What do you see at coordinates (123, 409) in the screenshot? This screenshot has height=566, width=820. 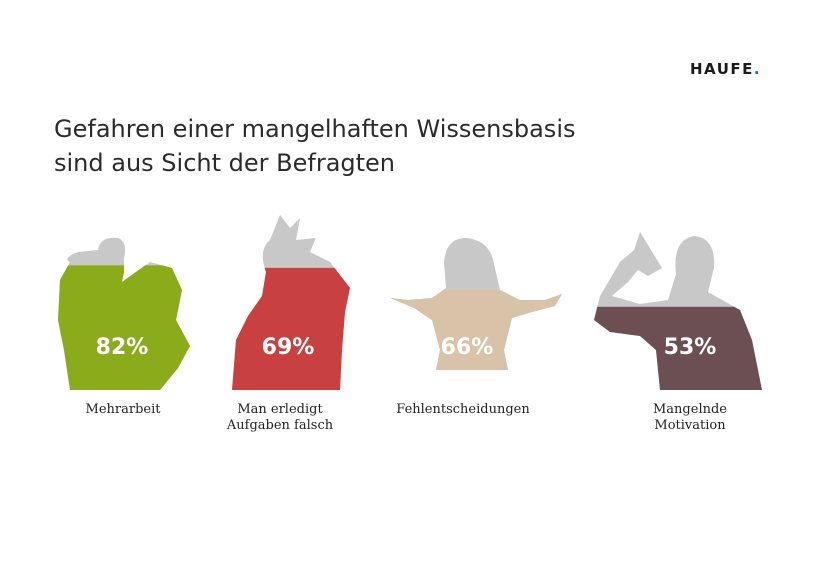 I see `category-label-mehrarbeit: Mehrarbeit` at bounding box center [123, 409].